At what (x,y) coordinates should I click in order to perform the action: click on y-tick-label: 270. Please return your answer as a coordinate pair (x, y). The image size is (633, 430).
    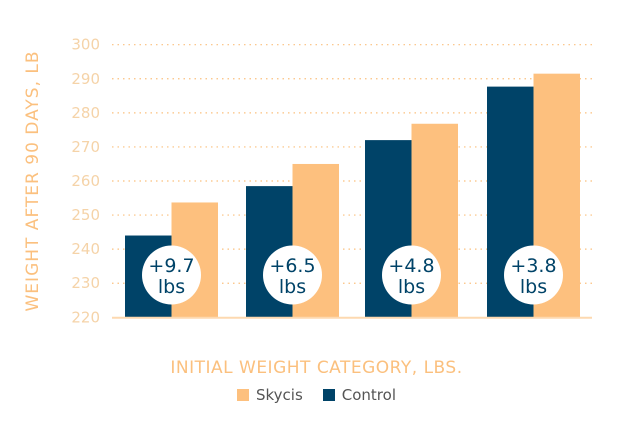
    Looking at the image, I should click on (85, 147).